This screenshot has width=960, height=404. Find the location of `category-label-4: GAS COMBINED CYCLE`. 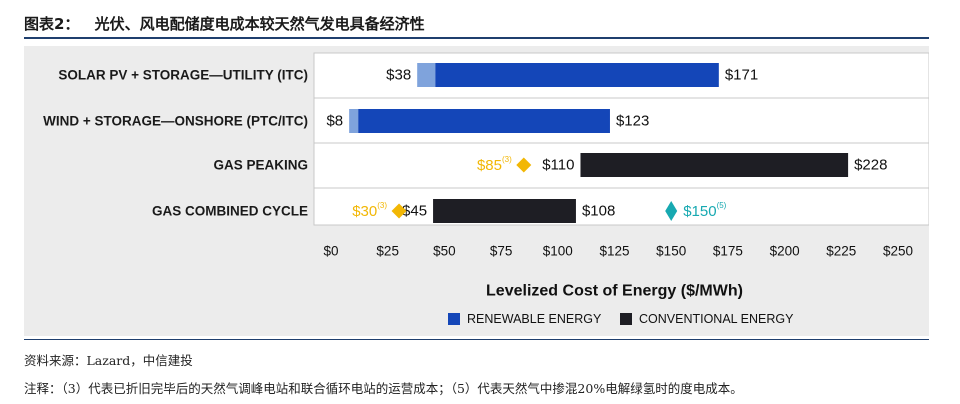

category-label-4: GAS COMBINED CYCLE is located at coordinates (230, 211).